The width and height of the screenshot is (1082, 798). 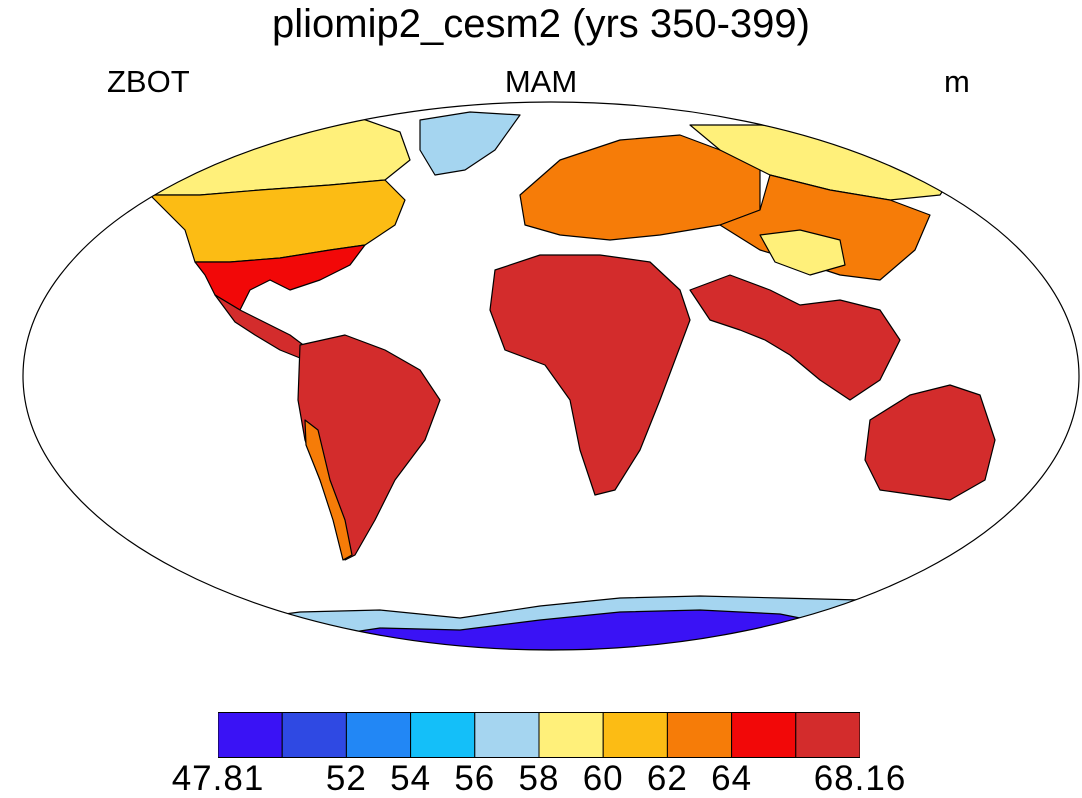 What do you see at coordinates (475, 778) in the screenshot?
I see `colorbar-label: 56` at bounding box center [475, 778].